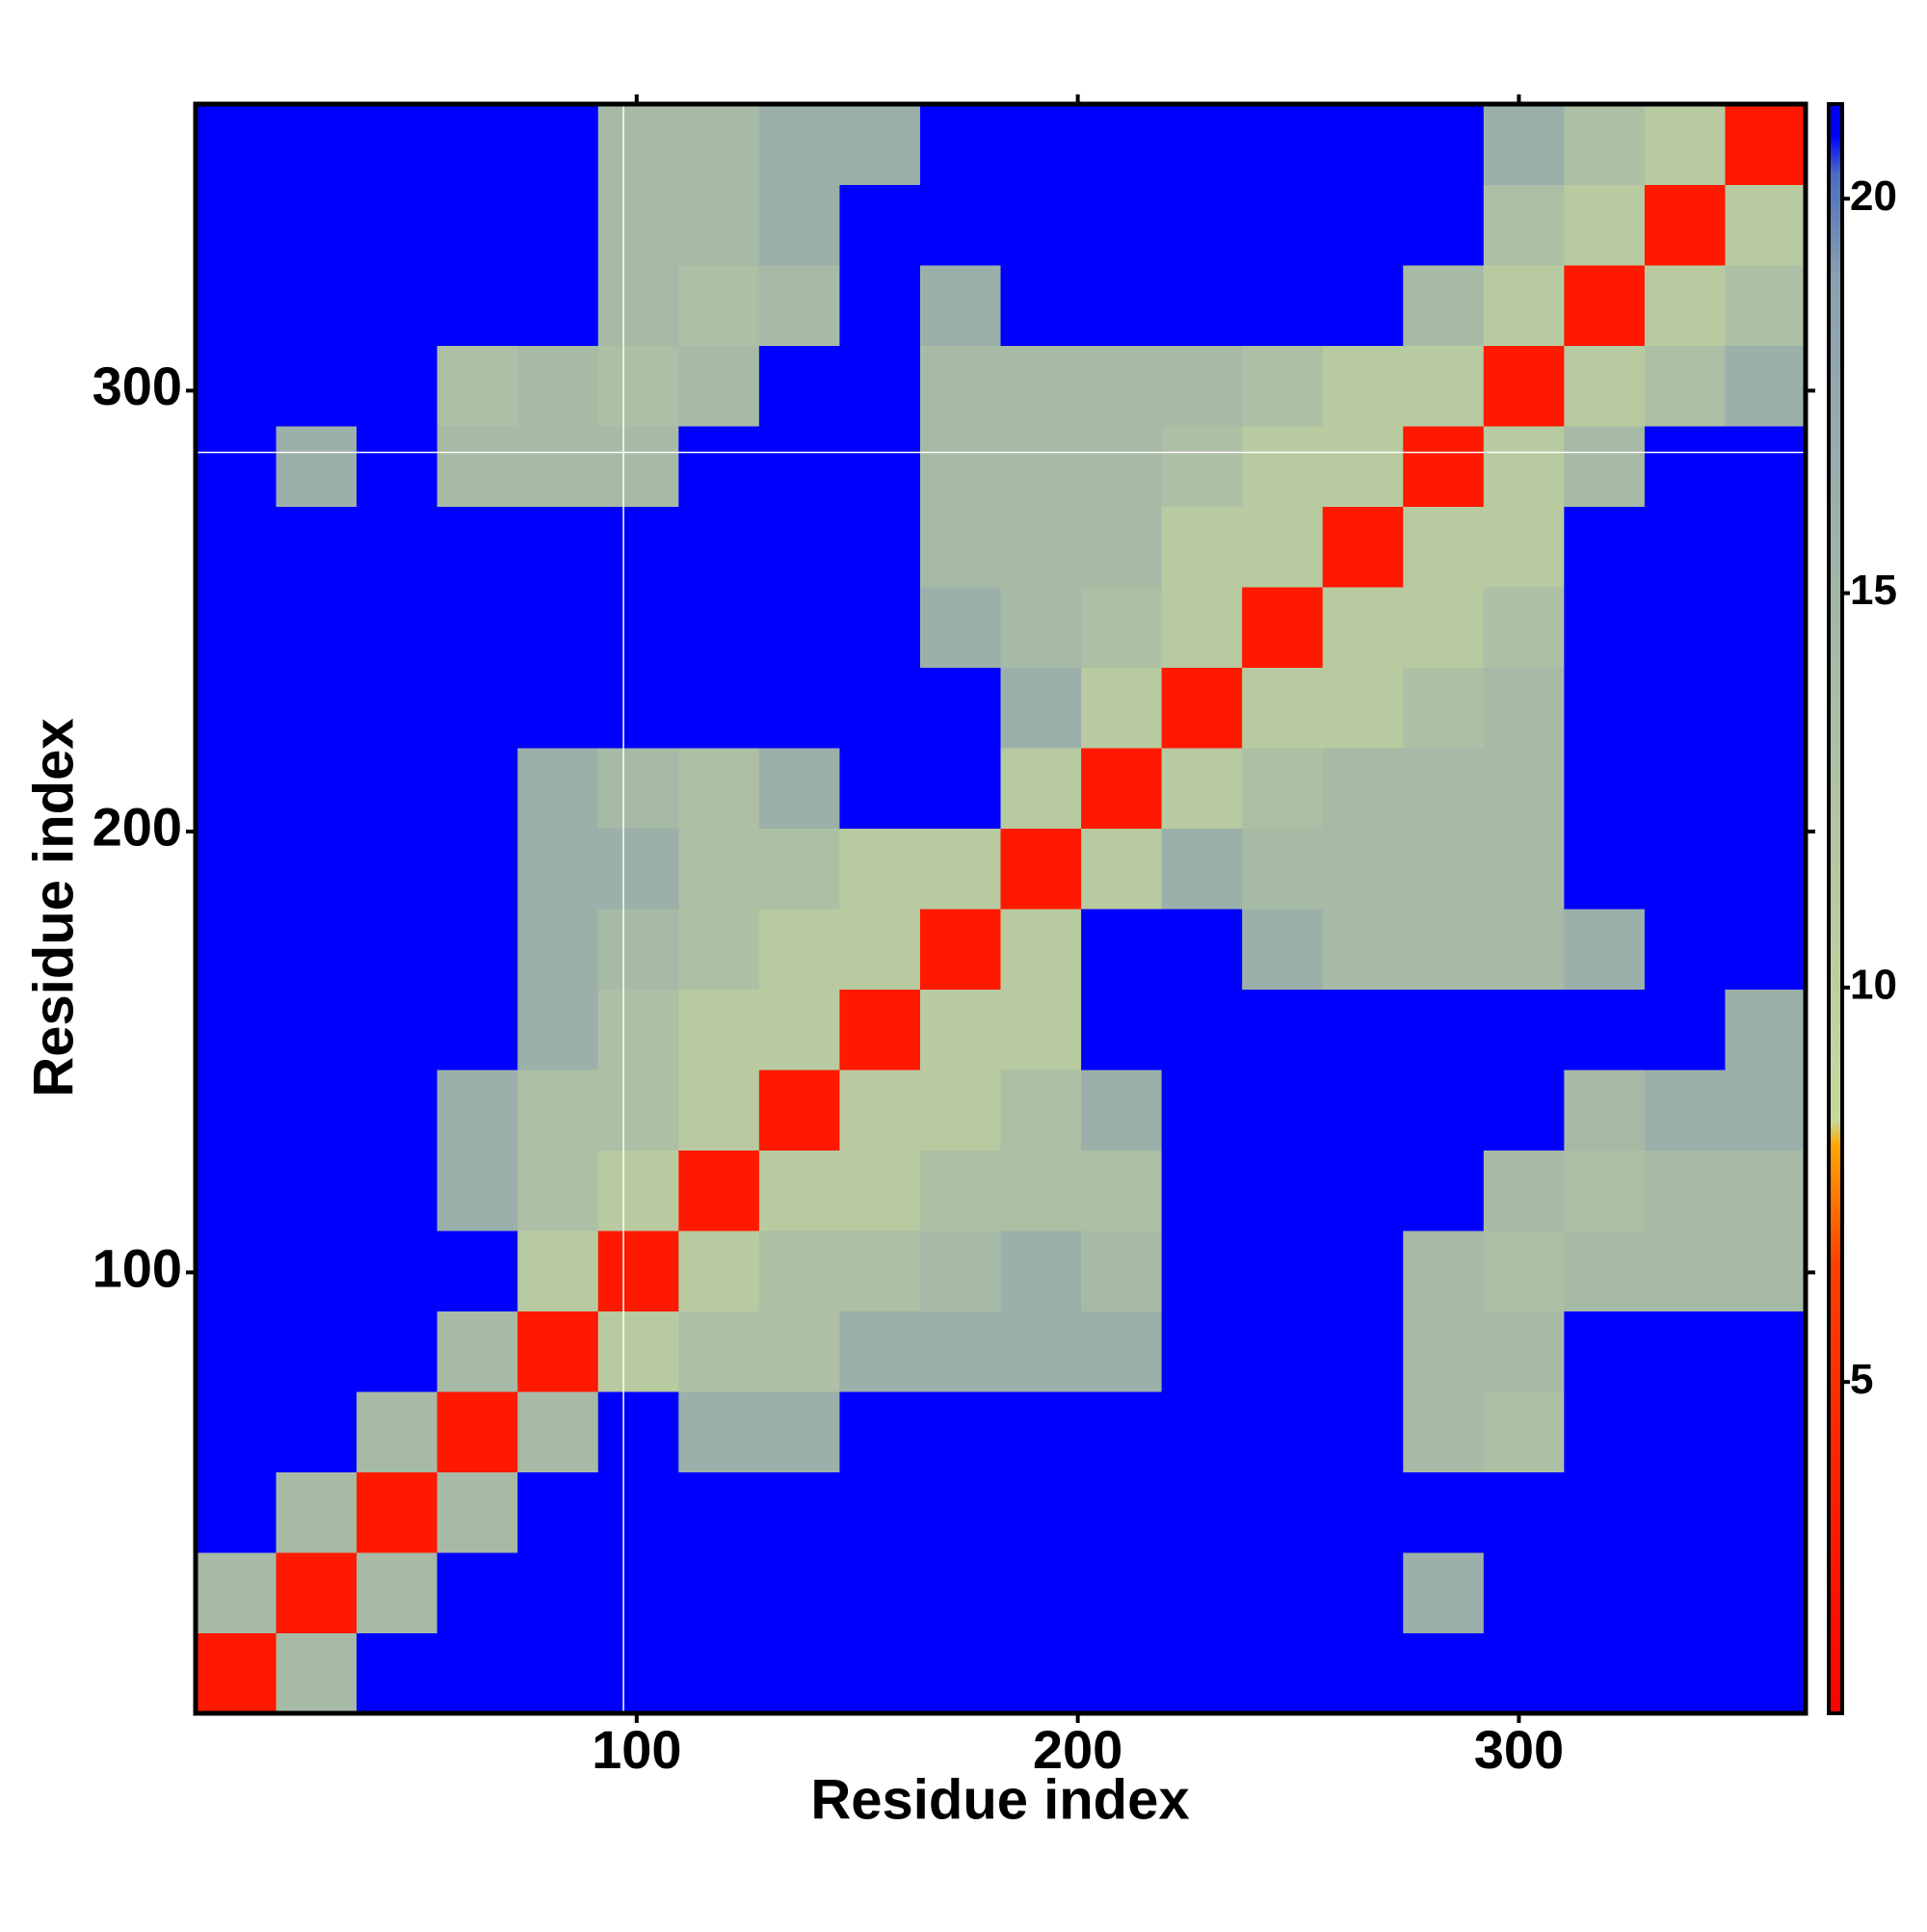  Describe the element at coordinates (137, 386) in the screenshot. I see `y-tick-label: 300` at that location.